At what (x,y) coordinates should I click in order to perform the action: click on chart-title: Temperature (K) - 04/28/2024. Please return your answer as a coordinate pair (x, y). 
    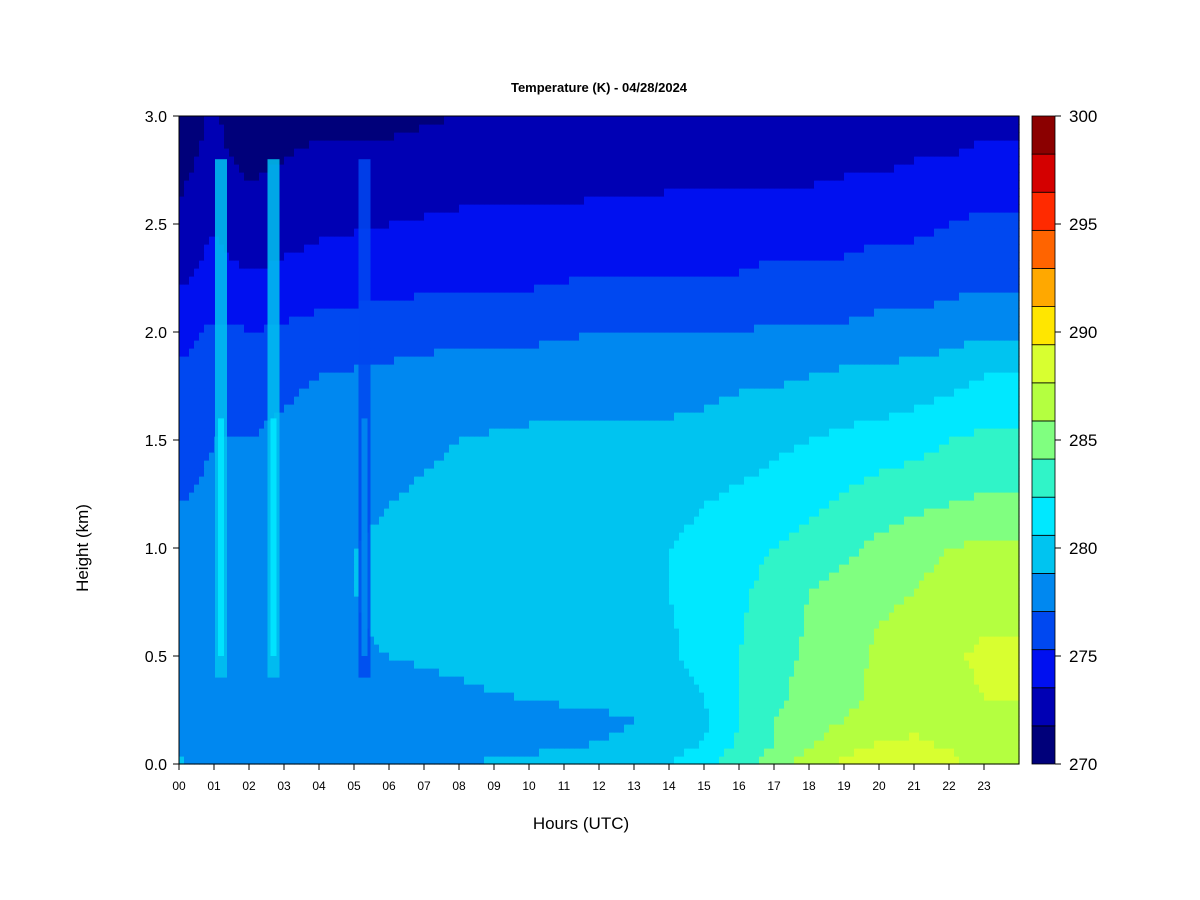
    Looking at the image, I should click on (599, 87).